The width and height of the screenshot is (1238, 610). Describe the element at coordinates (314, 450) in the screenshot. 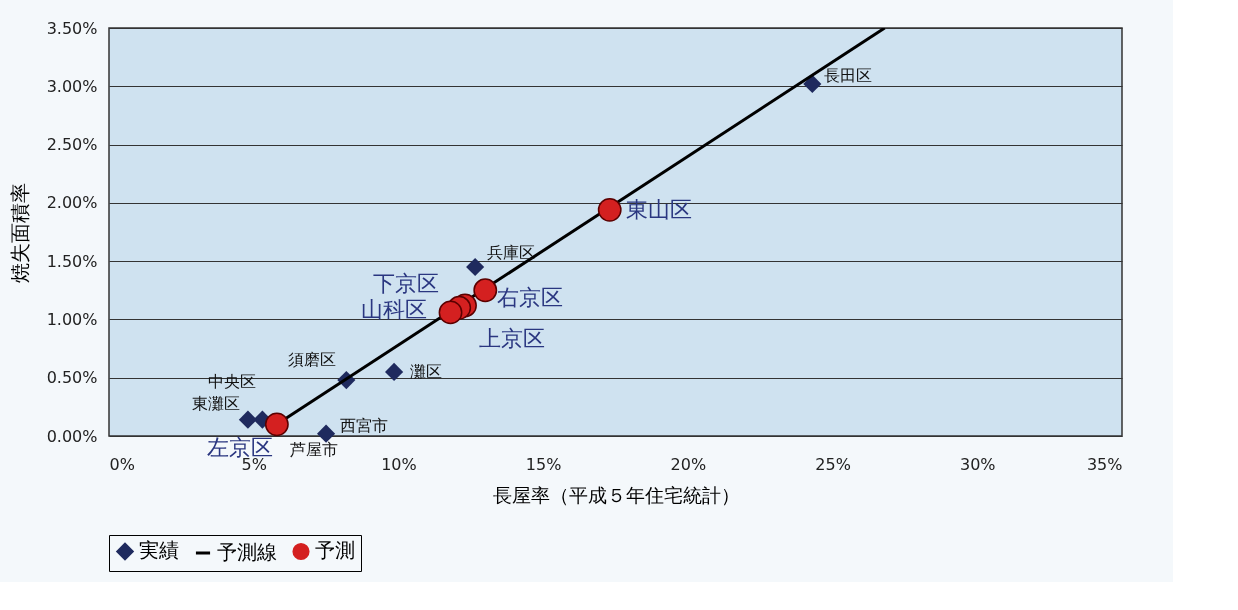

I see `annotation: 芦屋市` at that location.